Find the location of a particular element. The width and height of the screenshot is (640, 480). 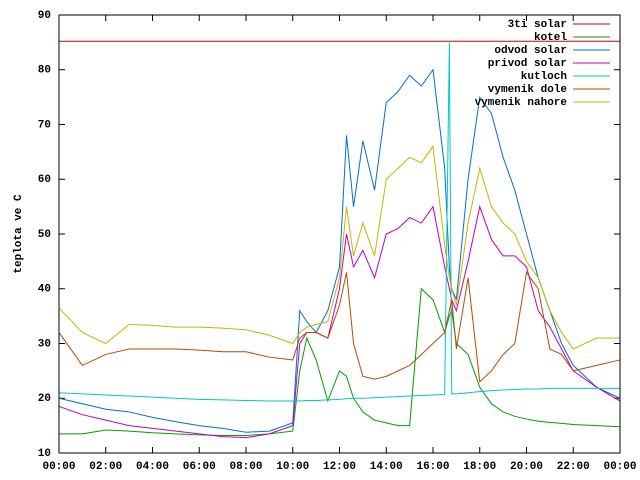

x-tick-label: 14:00 is located at coordinates (386, 467).